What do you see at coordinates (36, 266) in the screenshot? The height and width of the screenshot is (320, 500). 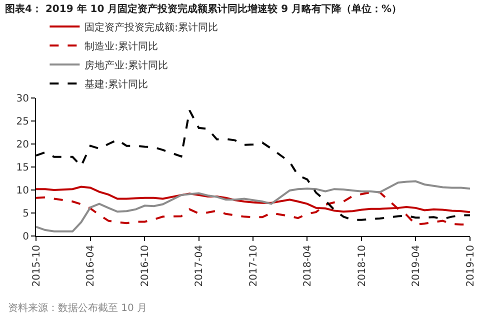 I see `x-tick-label: 2015-10` at bounding box center [36, 266].